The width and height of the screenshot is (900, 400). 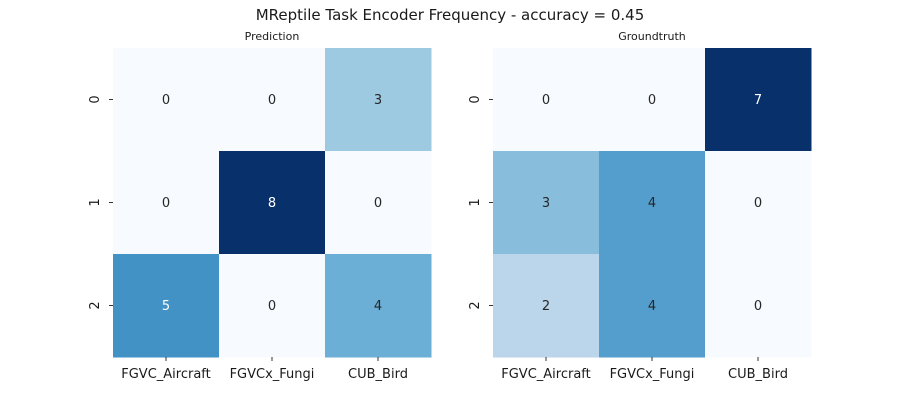 What do you see at coordinates (652, 36) in the screenshot?
I see `subplot-title: Groundtruth` at bounding box center [652, 36].